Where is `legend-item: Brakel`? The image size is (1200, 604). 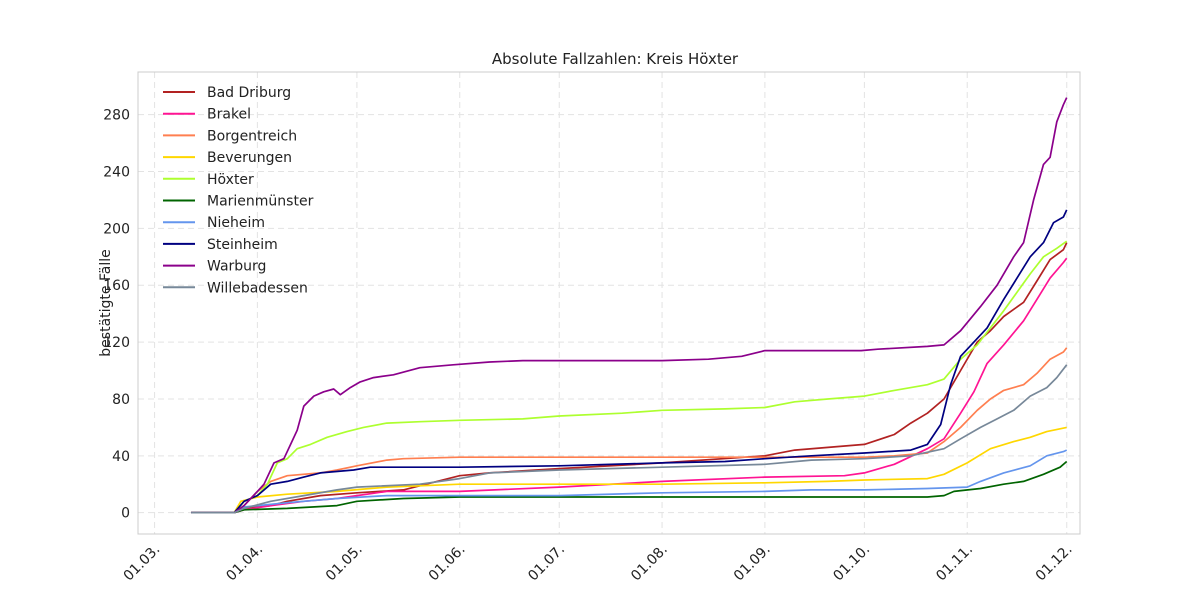 legend-item: Brakel is located at coordinates (207, 115).